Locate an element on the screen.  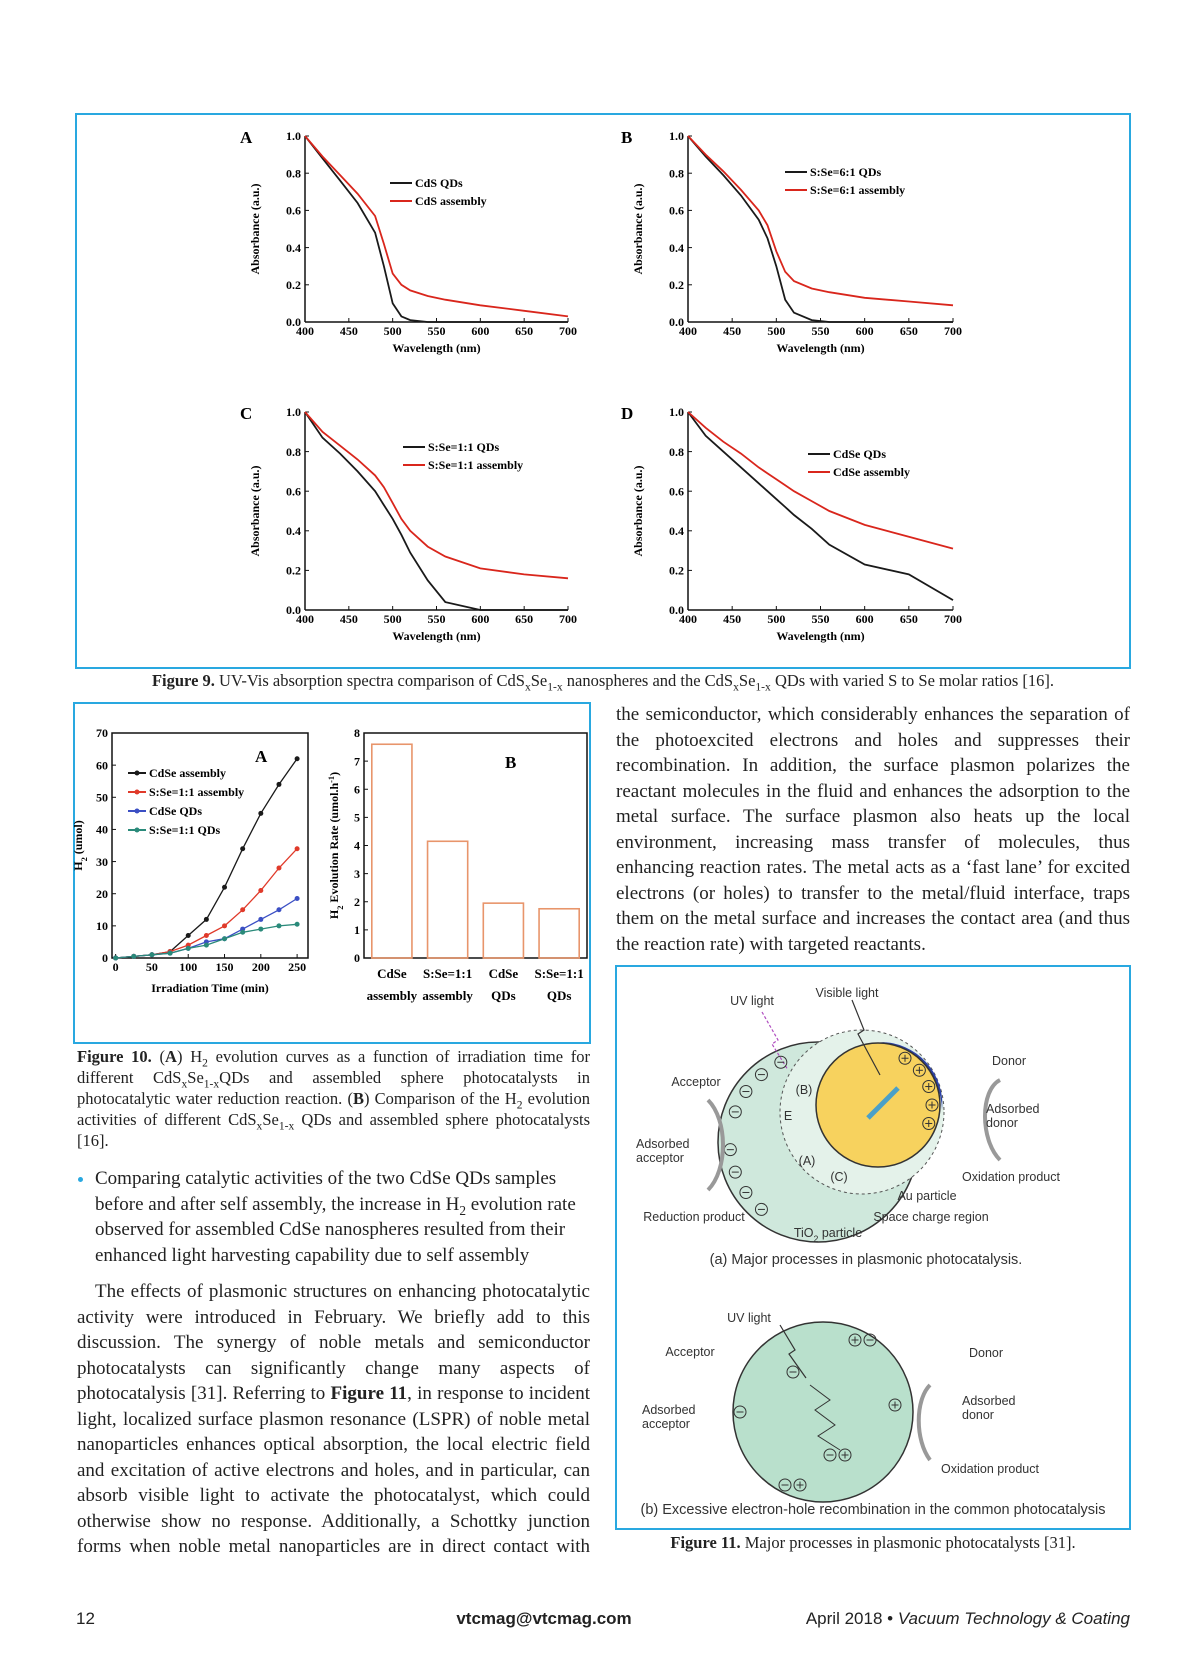
subscript: x is located at coordinates (527, 687).